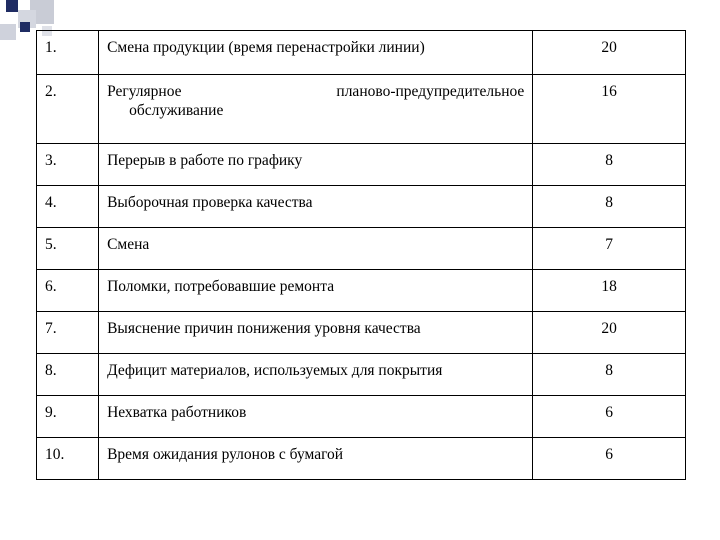  I want to click on table-row: 3. Перерыв в работе по графику 8, so click(360, 164).